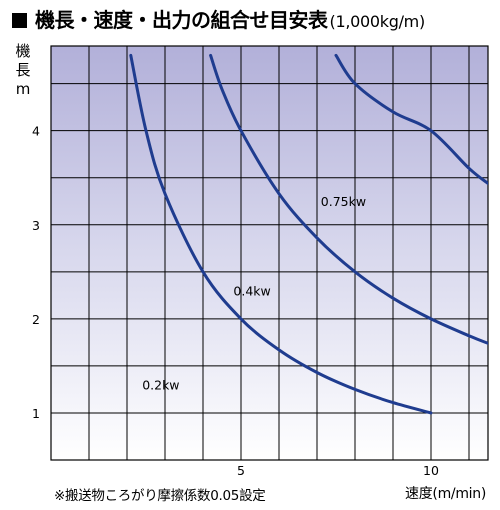 Image resolution: width=500 pixels, height=510 pixels. What do you see at coordinates (160, 384) in the screenshot?
I see `series-label-0.2kw: 0.2kw` at bounding box center [160, 384].